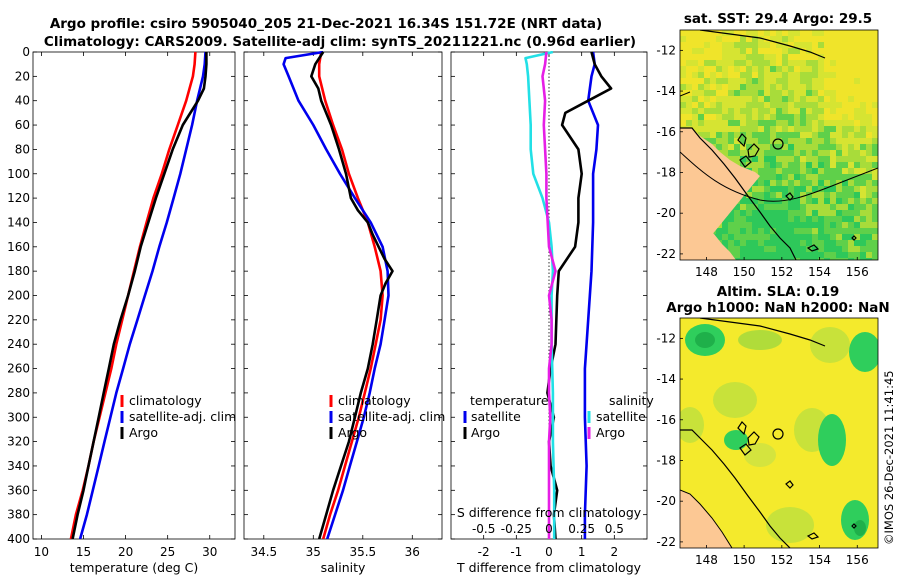 This screenshot has height=580, width=900. Describe the element at coordinates (22, 149) in the screenshot. I see `y-tick-label: 80` at that location.